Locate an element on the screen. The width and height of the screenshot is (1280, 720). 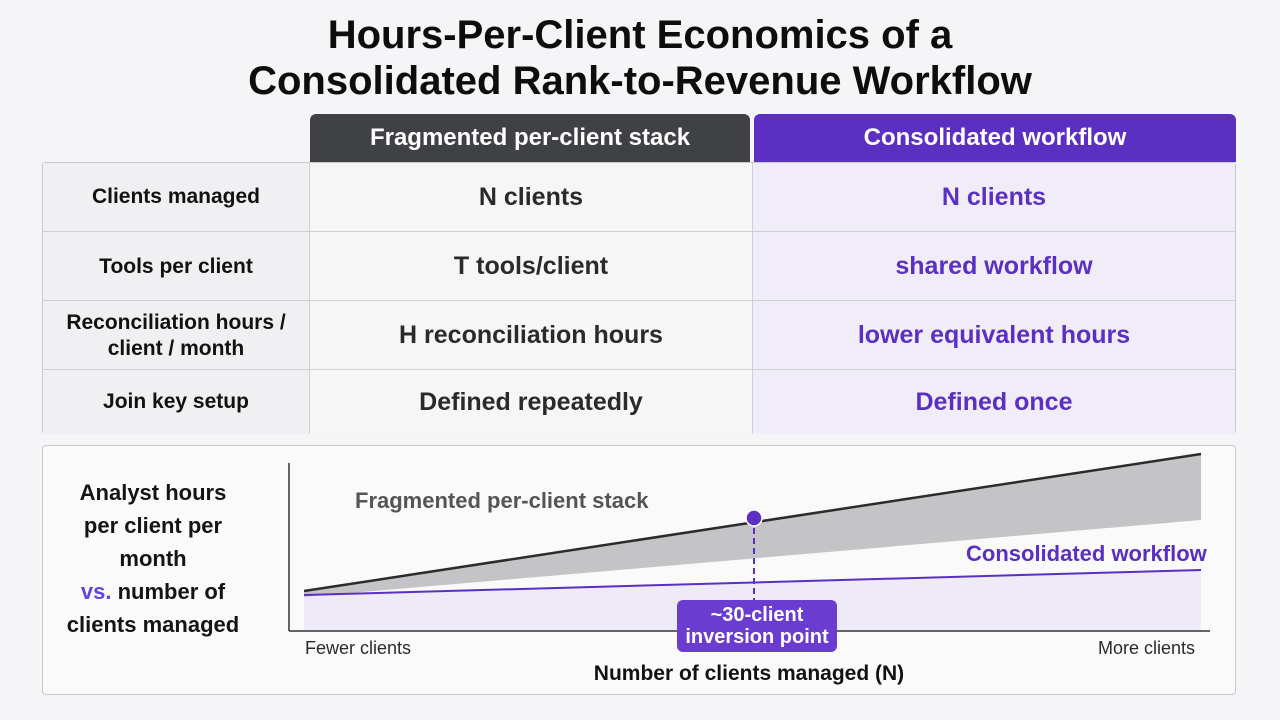
title-line-2: Consolidated Rank-to-Revenue Workflow is located at coordinates (640, 81).